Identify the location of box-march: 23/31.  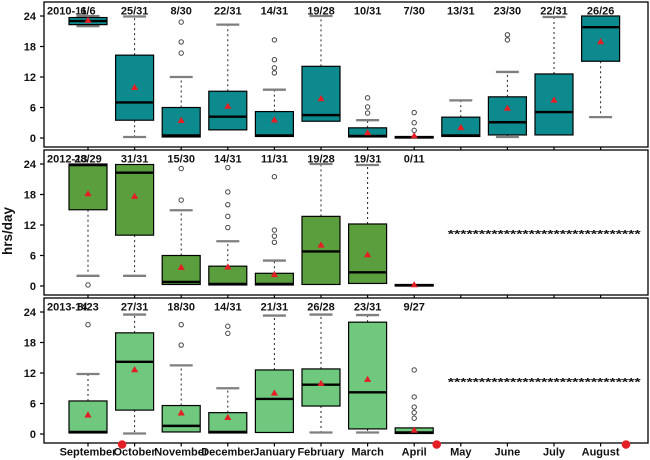
(368, 368).